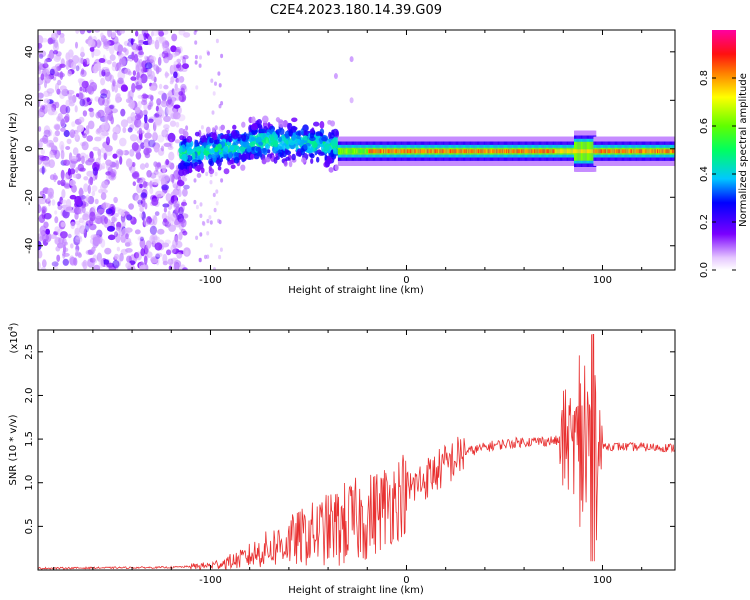  What do you see at coordinates (29, 396) in the screenshot?
I see `y-tick-label: 2.0` at bounding box center [29, 396].